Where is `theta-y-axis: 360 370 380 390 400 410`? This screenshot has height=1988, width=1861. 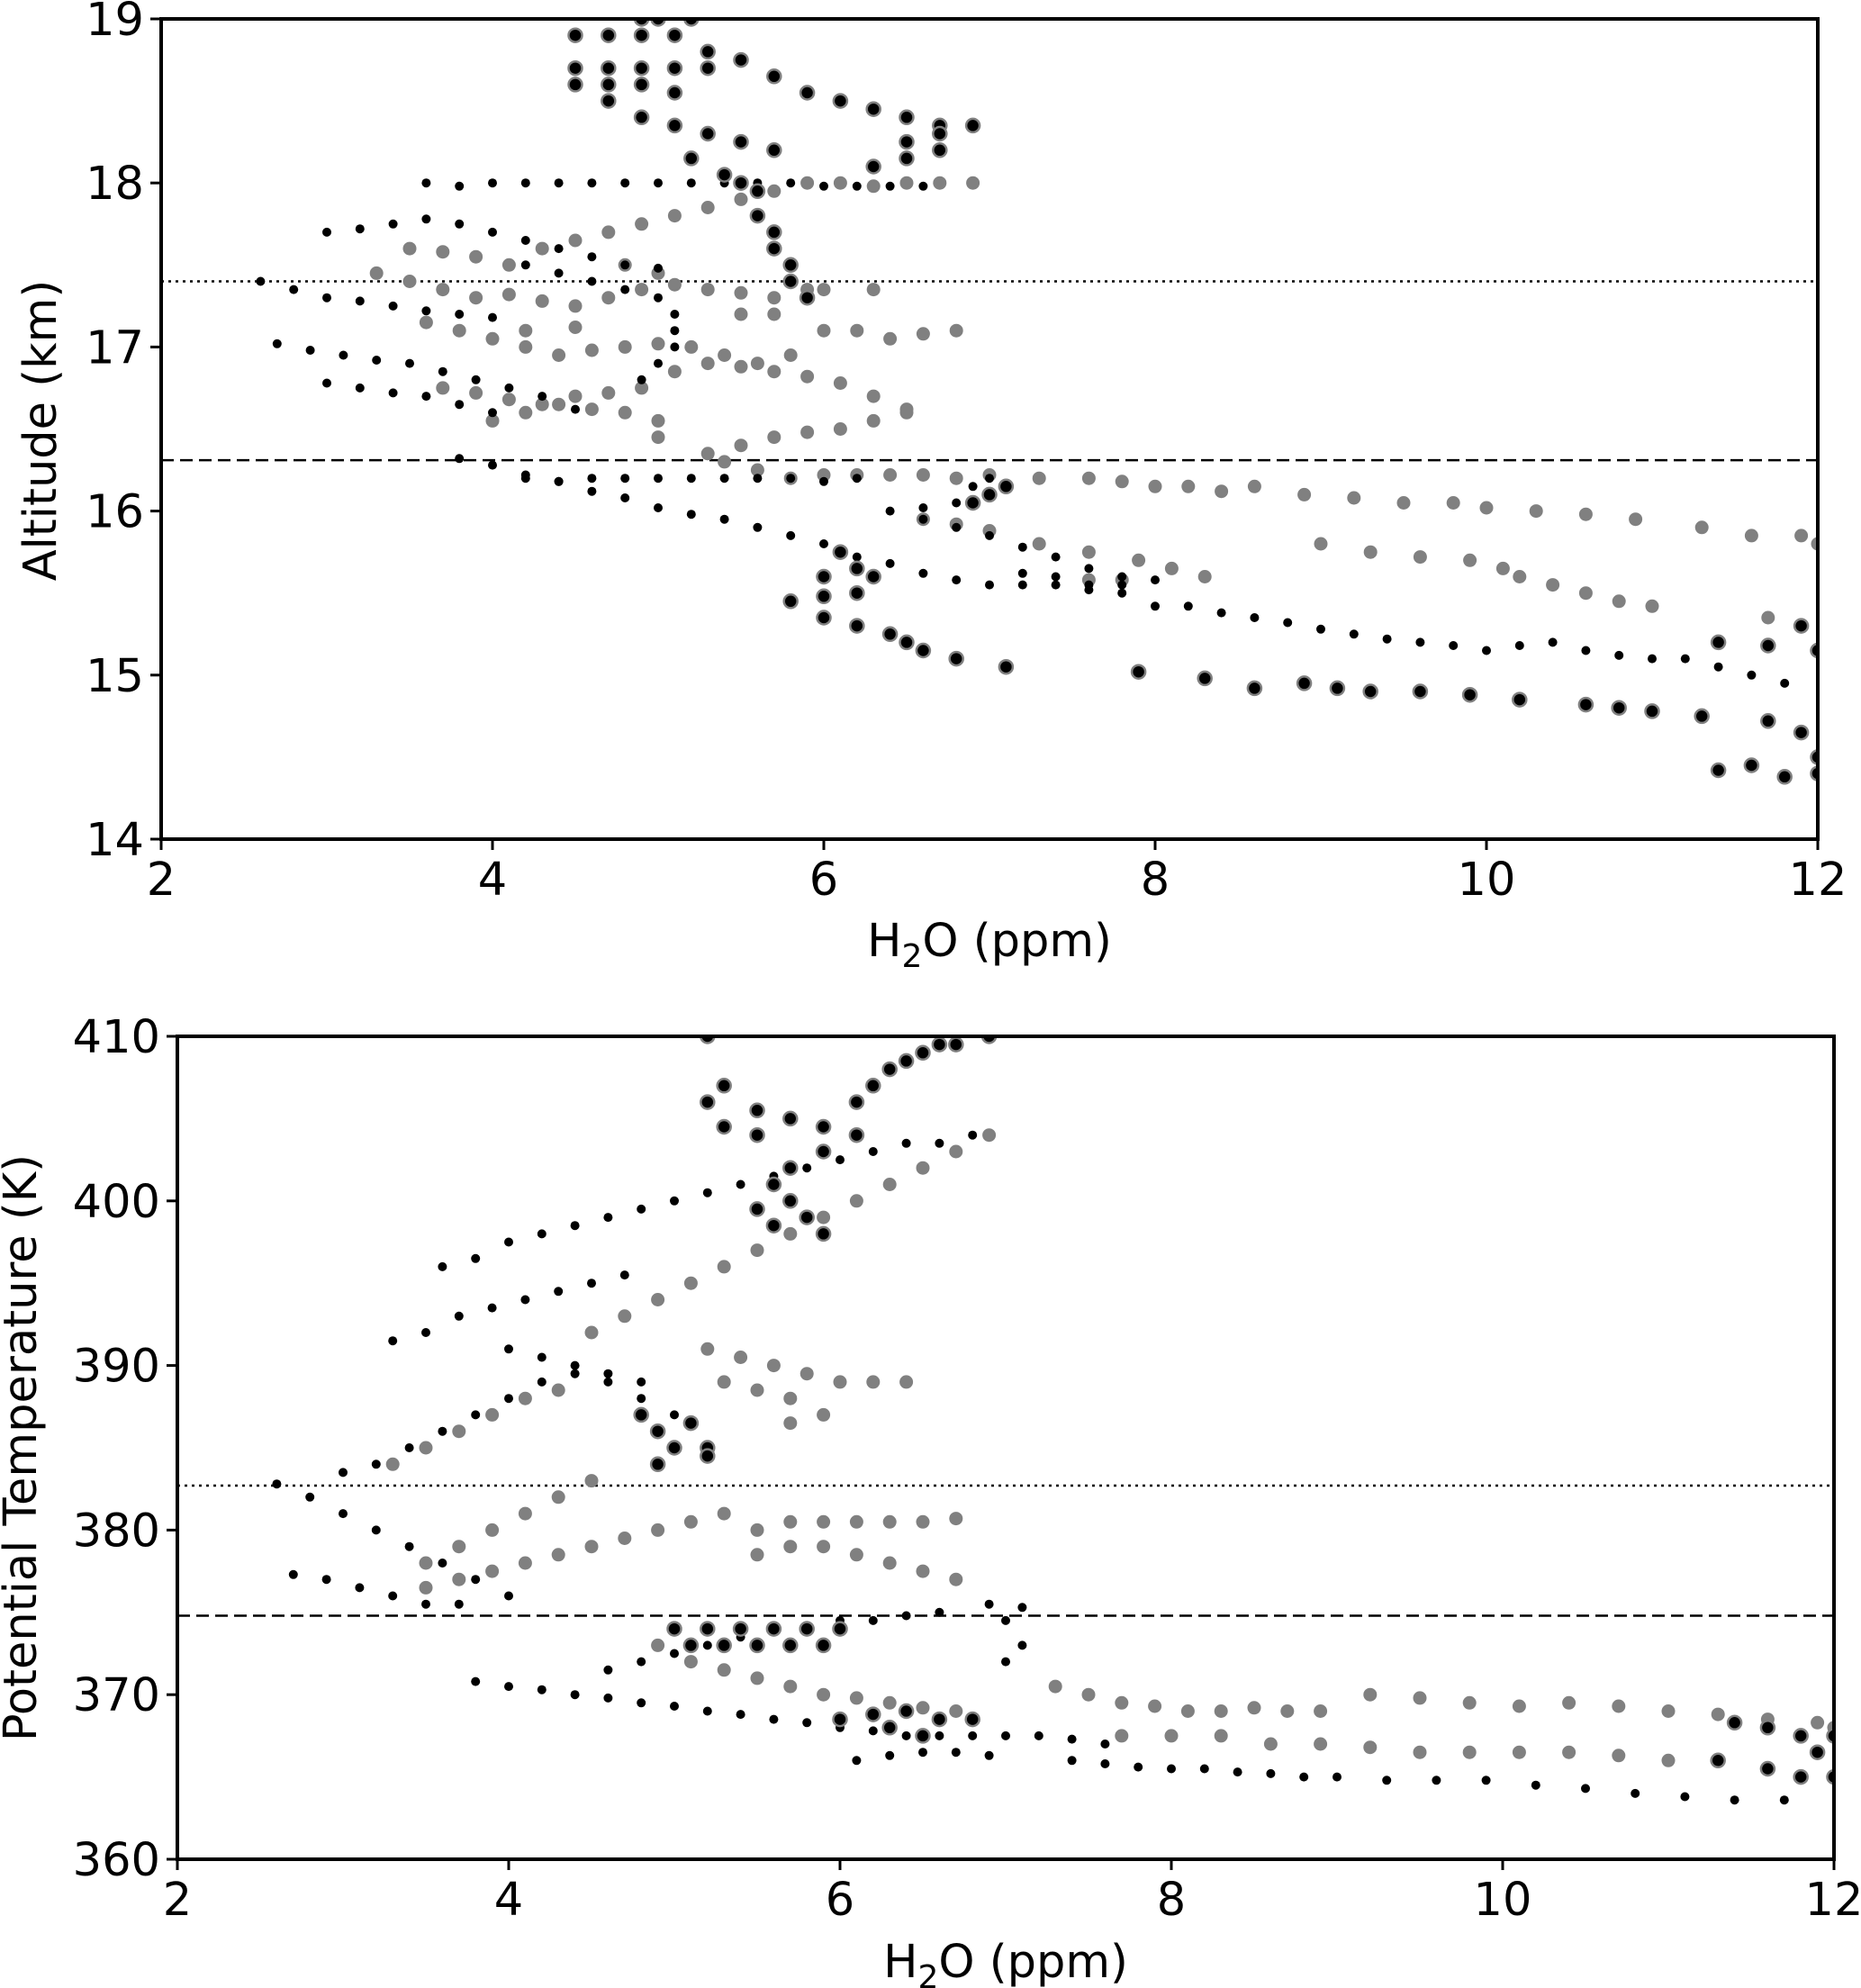
theta-y-axis: 360 370 380 390 400 410 is located at coordinates (125, 1449).